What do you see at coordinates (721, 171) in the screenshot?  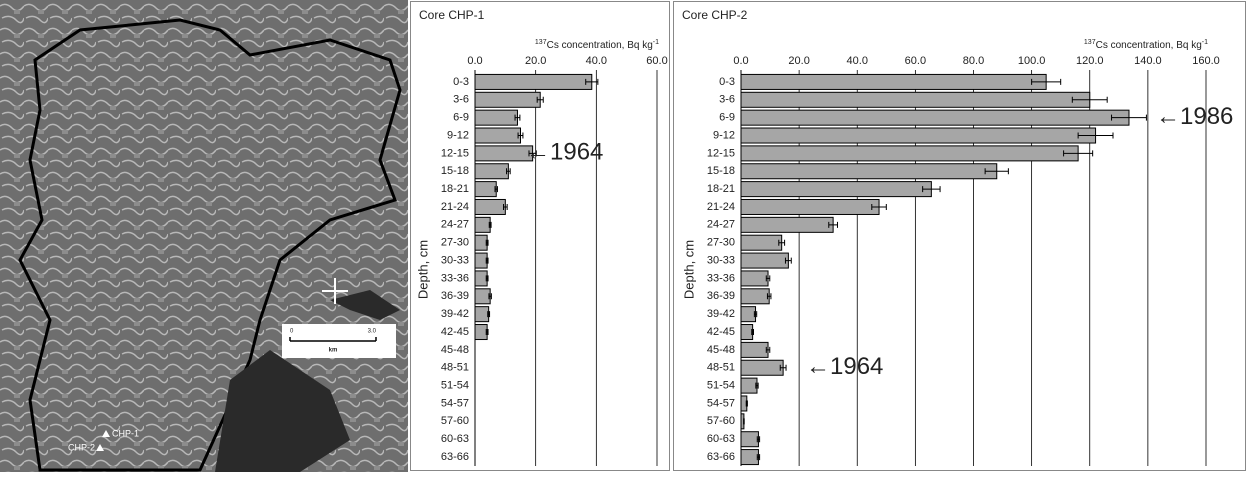 I see `y-tick-label: 15-18` at bounding box center [721, 171].